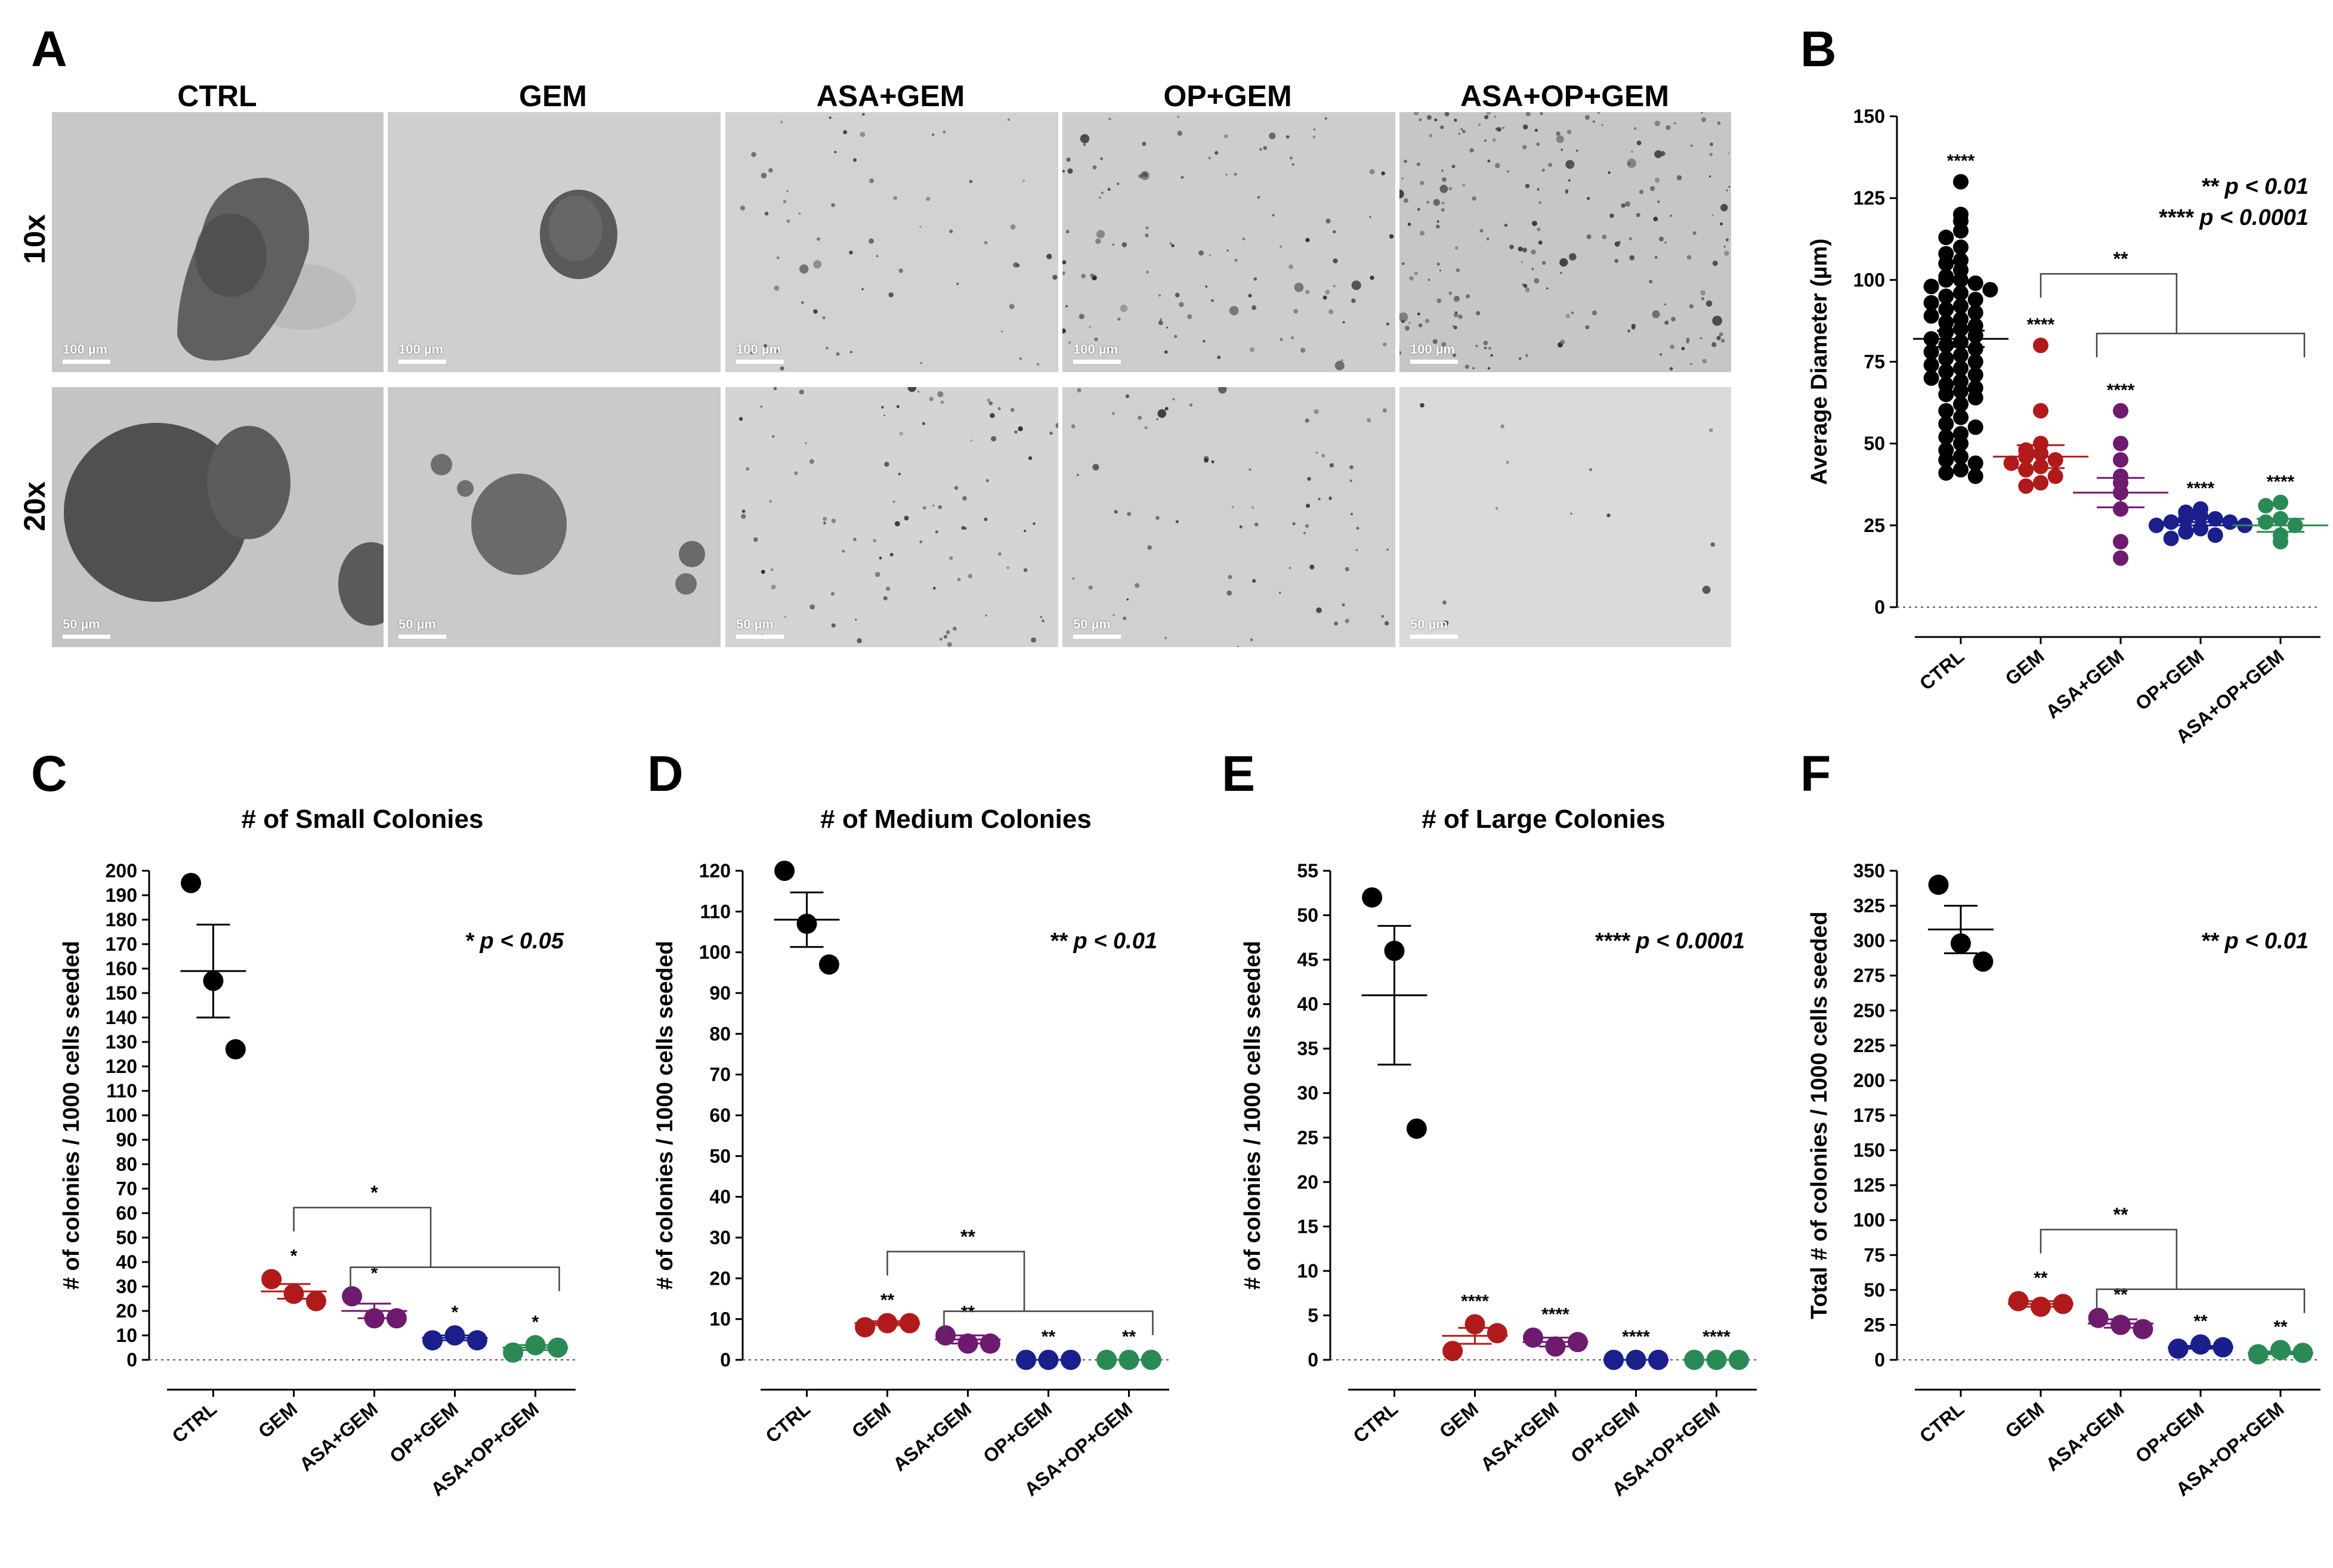  What do you see at coordinates (1941, 1422) in the screenshot?
I see `x-tick-label: CTRL` at bounding box center [1941, 1422].